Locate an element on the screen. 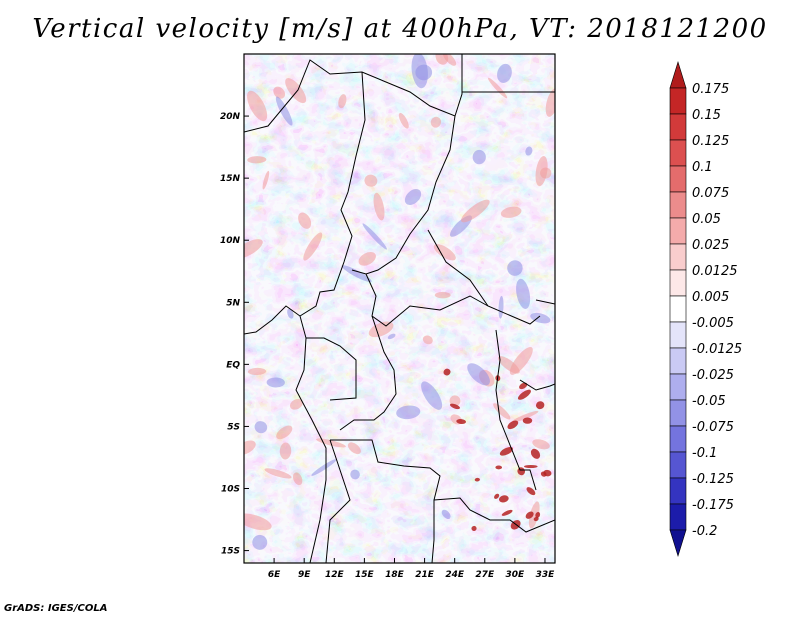  colorbar-label: -0.05 is located at coordinates (709, 401).